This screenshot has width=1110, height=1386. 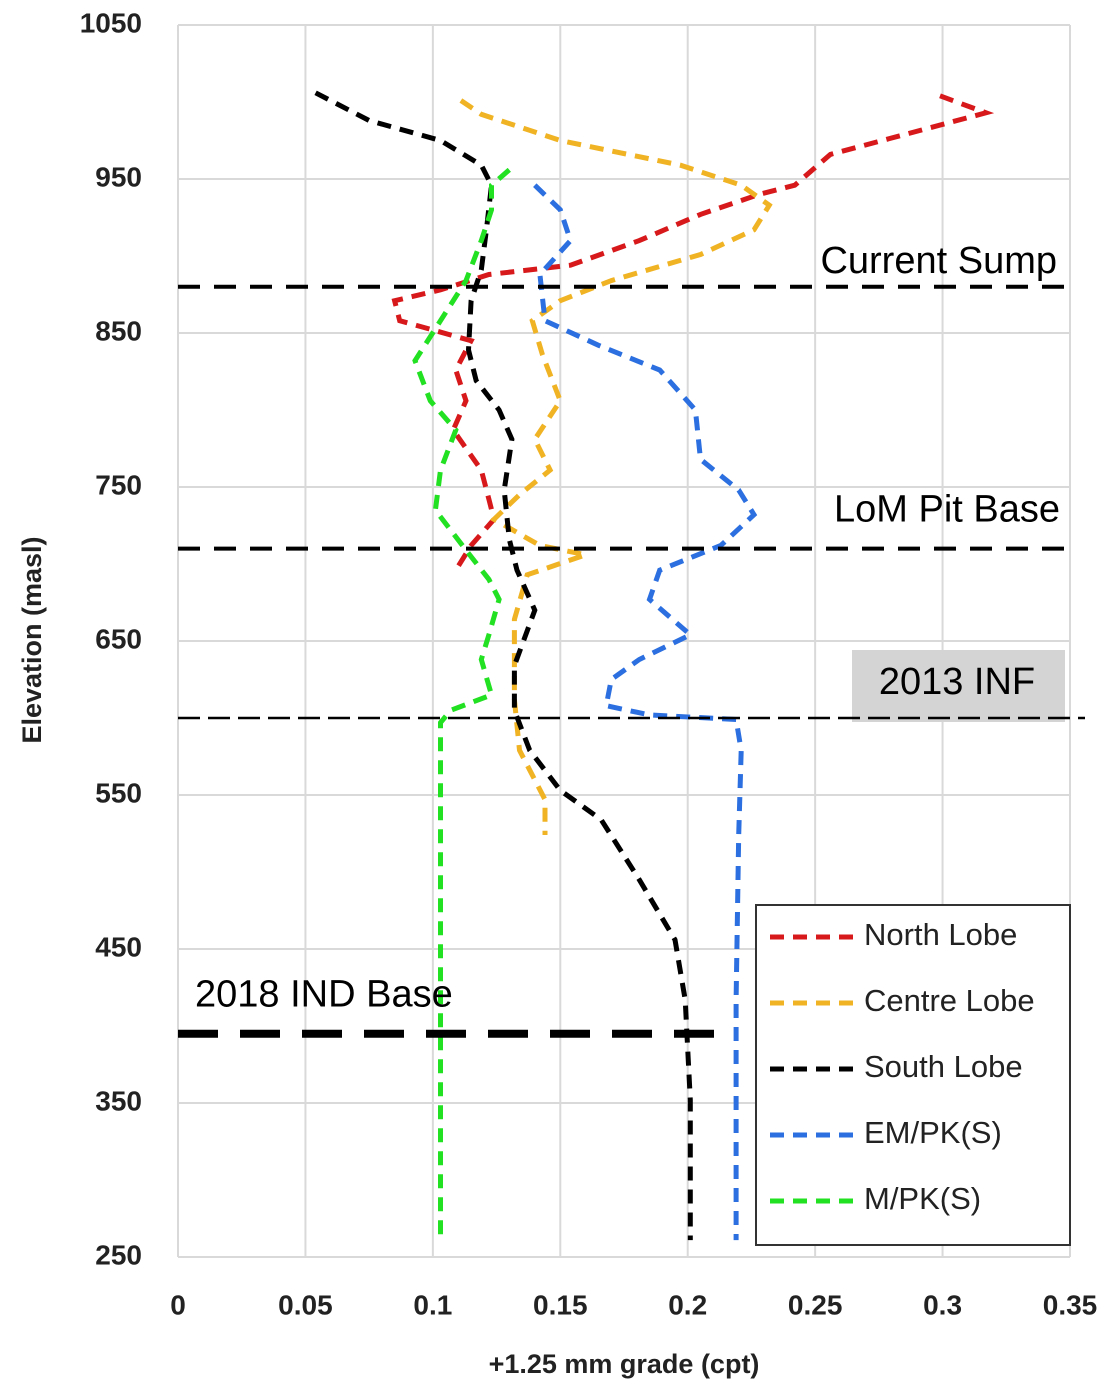 I want to click on x-axis-label: +1.25 mm grade (cpt), so click(x=624, y=1364).